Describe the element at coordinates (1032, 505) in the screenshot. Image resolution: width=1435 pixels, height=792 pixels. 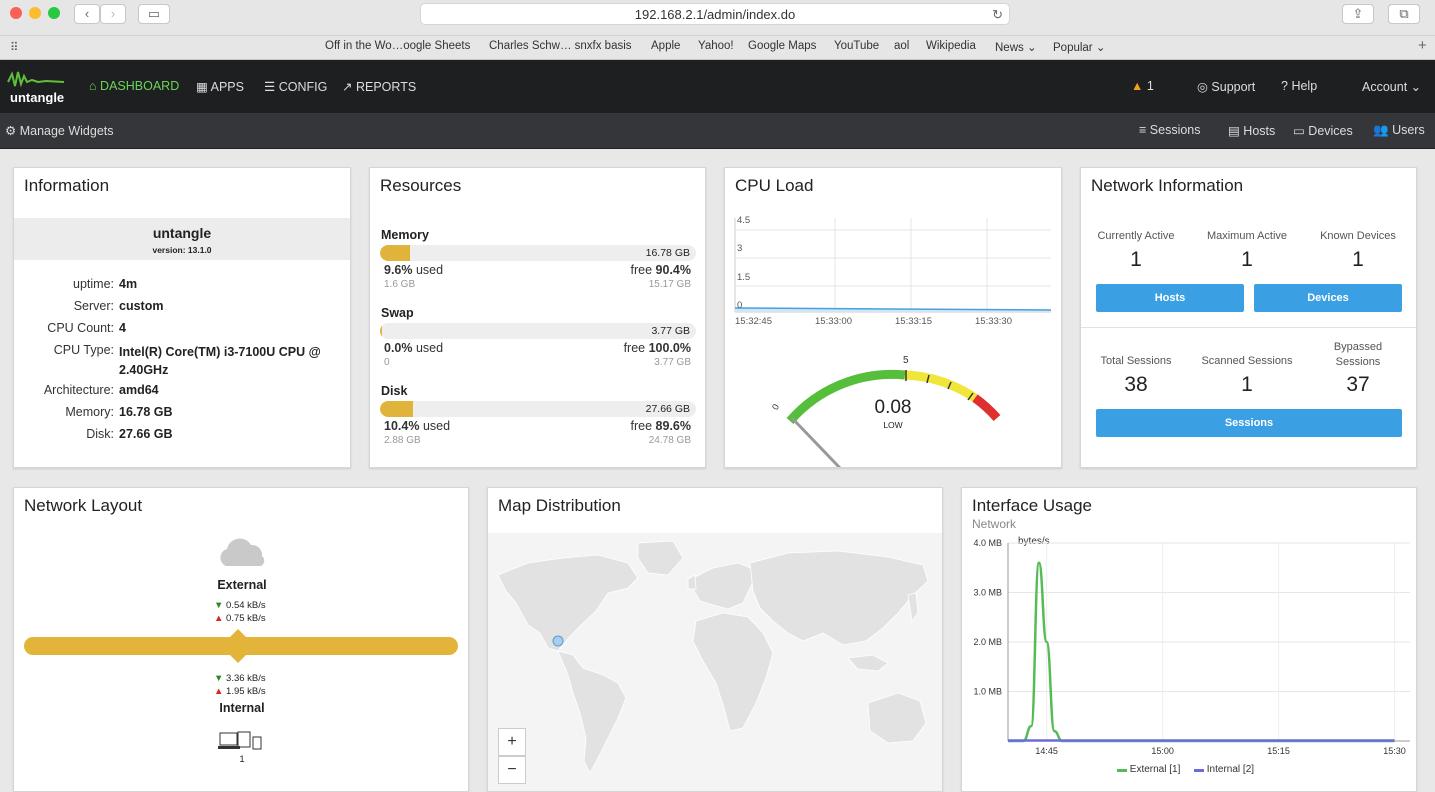
I see `widget-title: Interface Usage` at that location.